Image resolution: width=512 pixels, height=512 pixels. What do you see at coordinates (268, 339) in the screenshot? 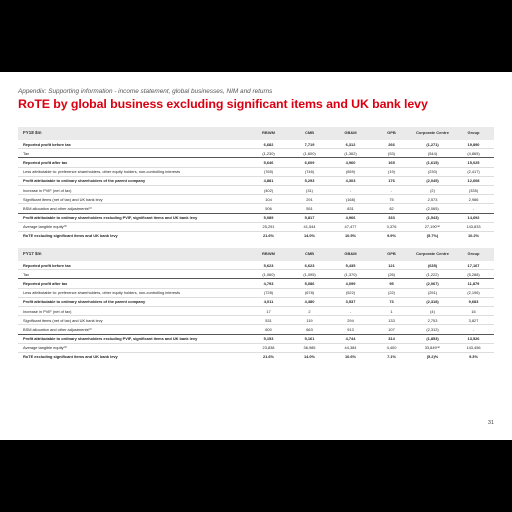
I see `cell-value: 5,153` at bounding box center [268, 339].